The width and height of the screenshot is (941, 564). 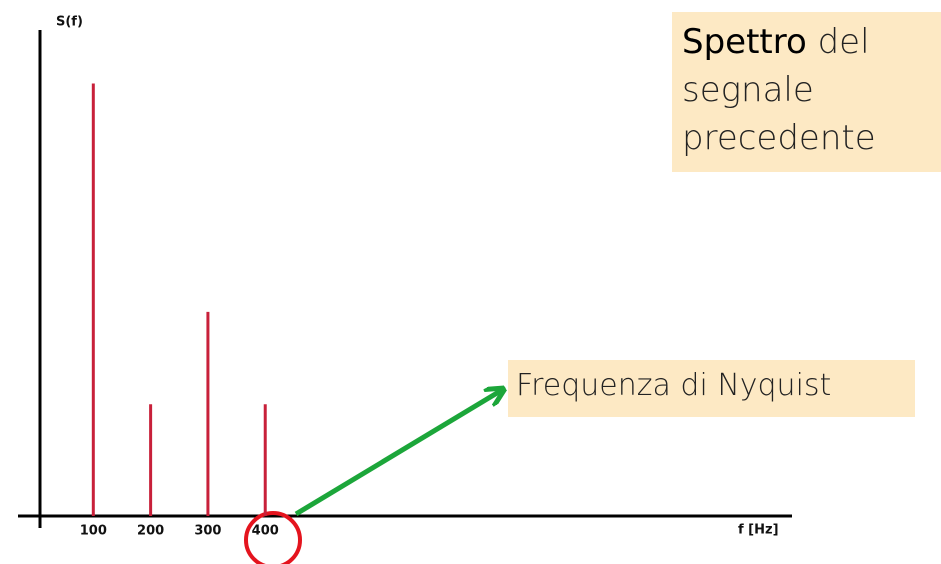 I want to click on highlight-circle, so click(x=273, y=537).